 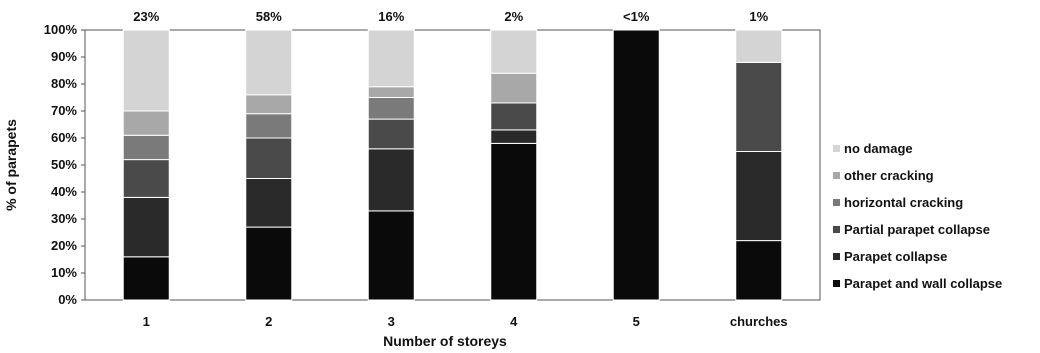 I want to click on x-tick-label: 4, so click(x=514, y=321).